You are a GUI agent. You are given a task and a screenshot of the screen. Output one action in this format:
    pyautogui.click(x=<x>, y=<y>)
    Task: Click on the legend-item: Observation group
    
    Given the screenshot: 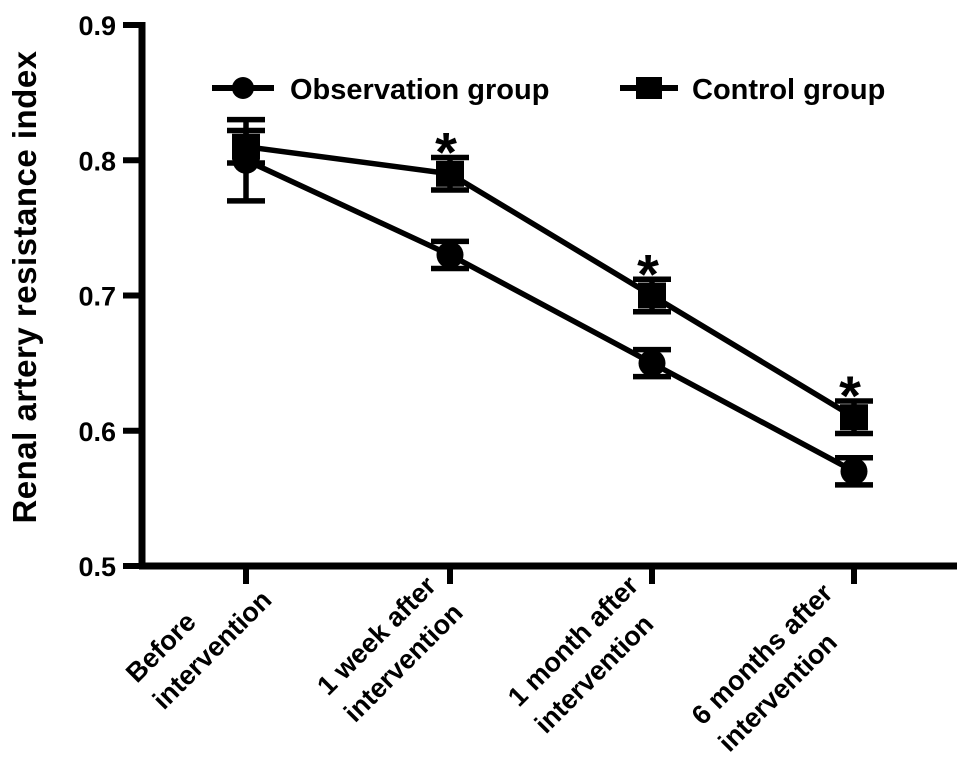 What is the action you would take?
    pyautogui.click(x=380, y=90)
    